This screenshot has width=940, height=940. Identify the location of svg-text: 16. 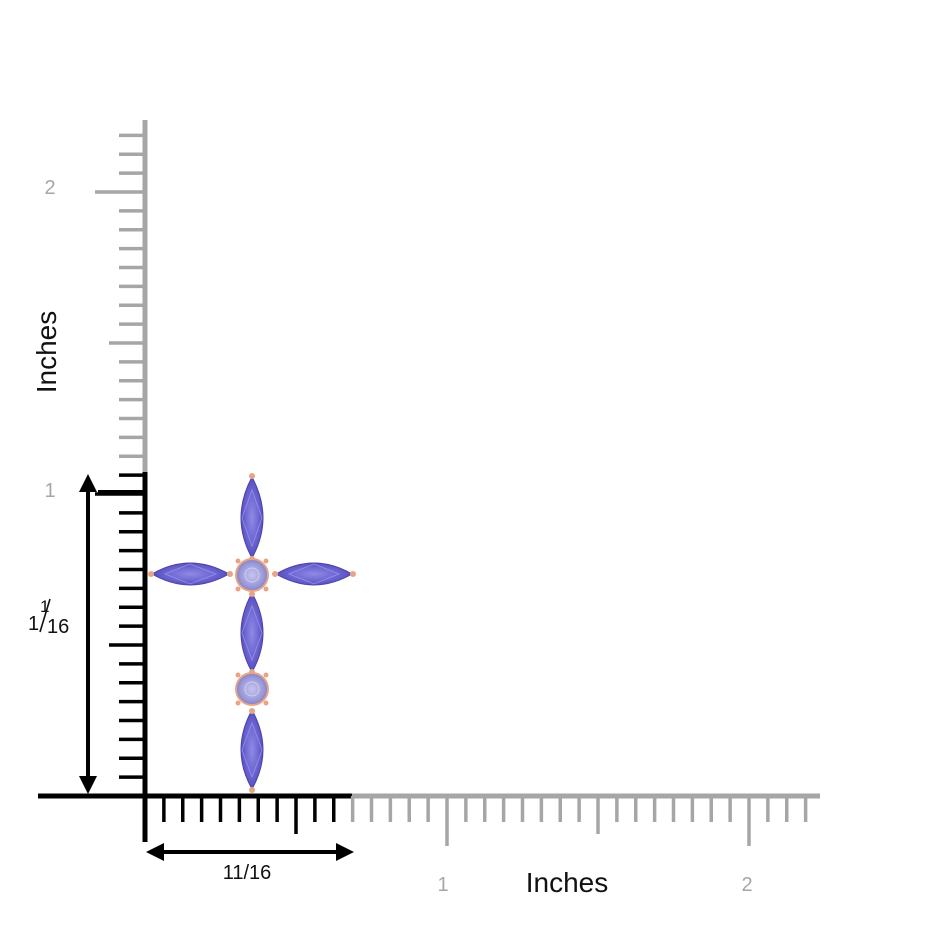
(58, 627).